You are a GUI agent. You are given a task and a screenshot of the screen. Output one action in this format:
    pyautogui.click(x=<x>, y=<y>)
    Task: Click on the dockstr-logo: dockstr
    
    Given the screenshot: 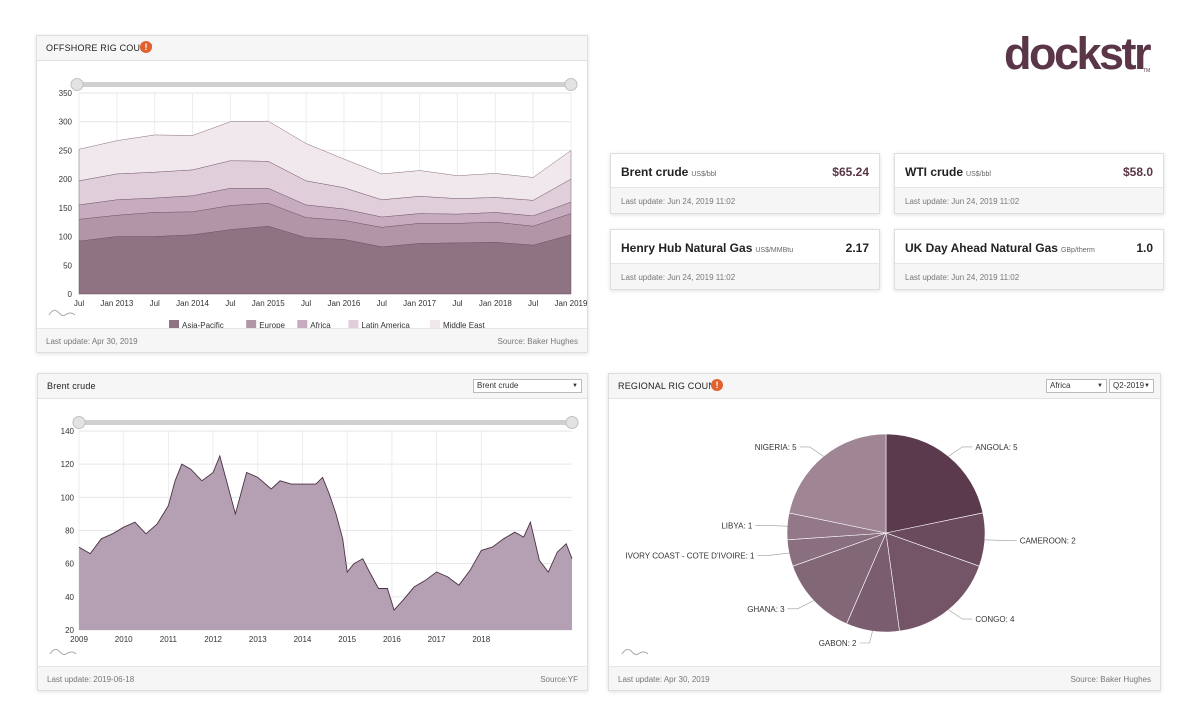 What is the action you would take?
    pyautogui.click(x=1078, y=53)
    